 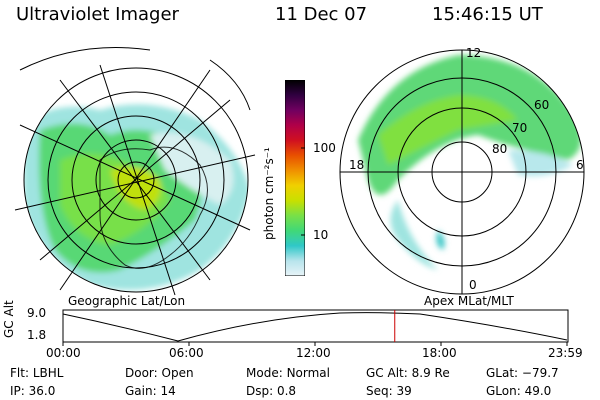 What do you see at coordinates (520, 128) in the screenshot?
I see `mlat-label-70: 70` at bounding box center [520, 128].